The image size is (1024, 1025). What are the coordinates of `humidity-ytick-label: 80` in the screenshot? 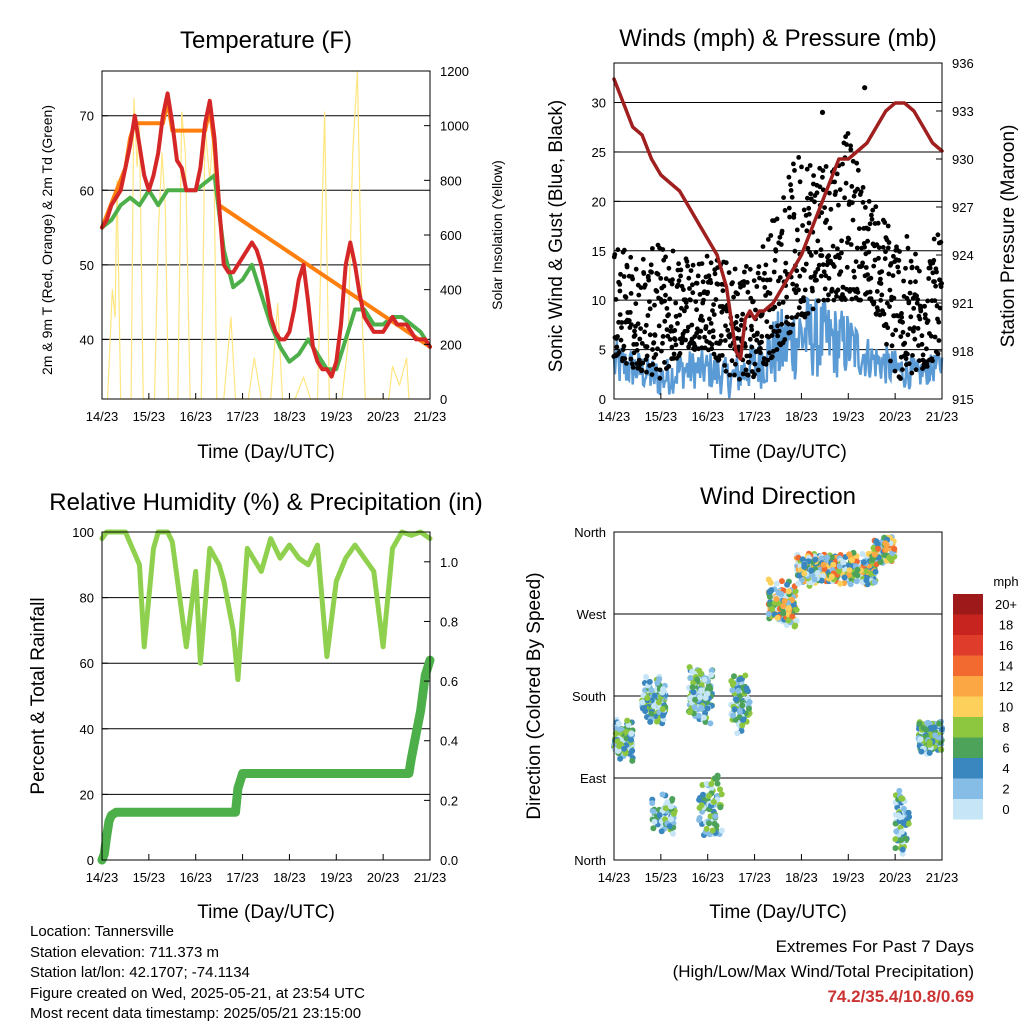 It's located at (87, 598).